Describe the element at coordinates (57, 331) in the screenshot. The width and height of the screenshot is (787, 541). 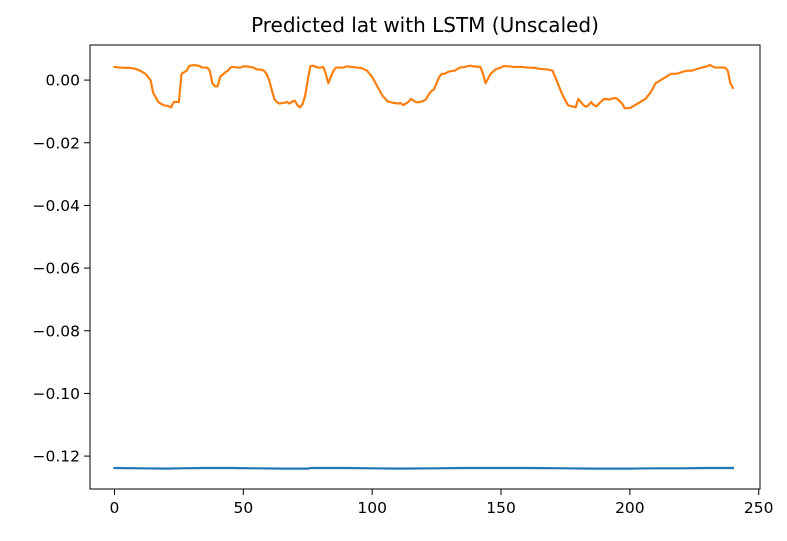
I see `y-tick-label: −0.08` at that location.